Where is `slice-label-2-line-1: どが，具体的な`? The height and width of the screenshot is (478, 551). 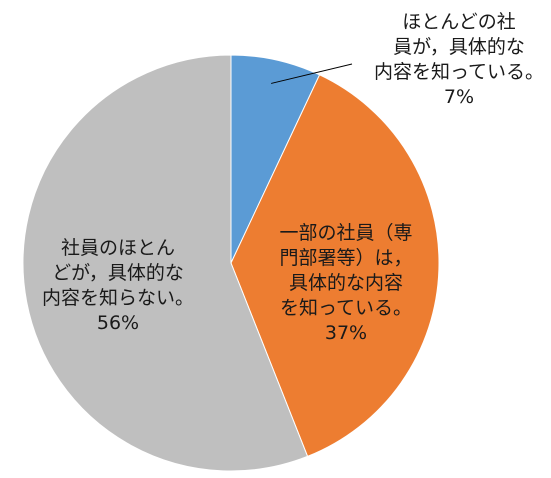 slice-label-2-line-1: どが，具体的な is located at coordinates (118, 273).